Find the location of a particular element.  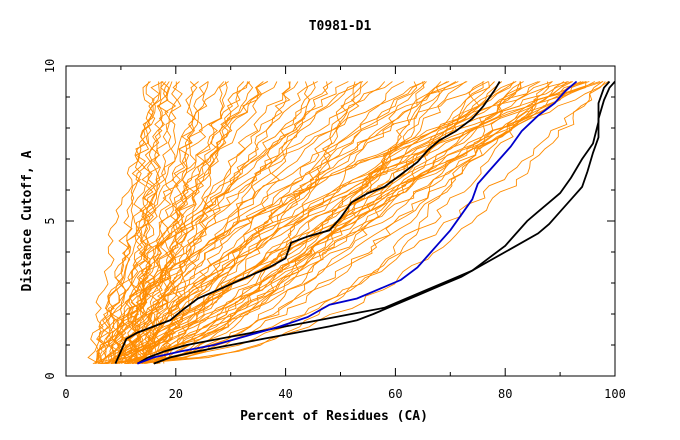

x-tick-label: 60 is located at coordinates (395, 394).